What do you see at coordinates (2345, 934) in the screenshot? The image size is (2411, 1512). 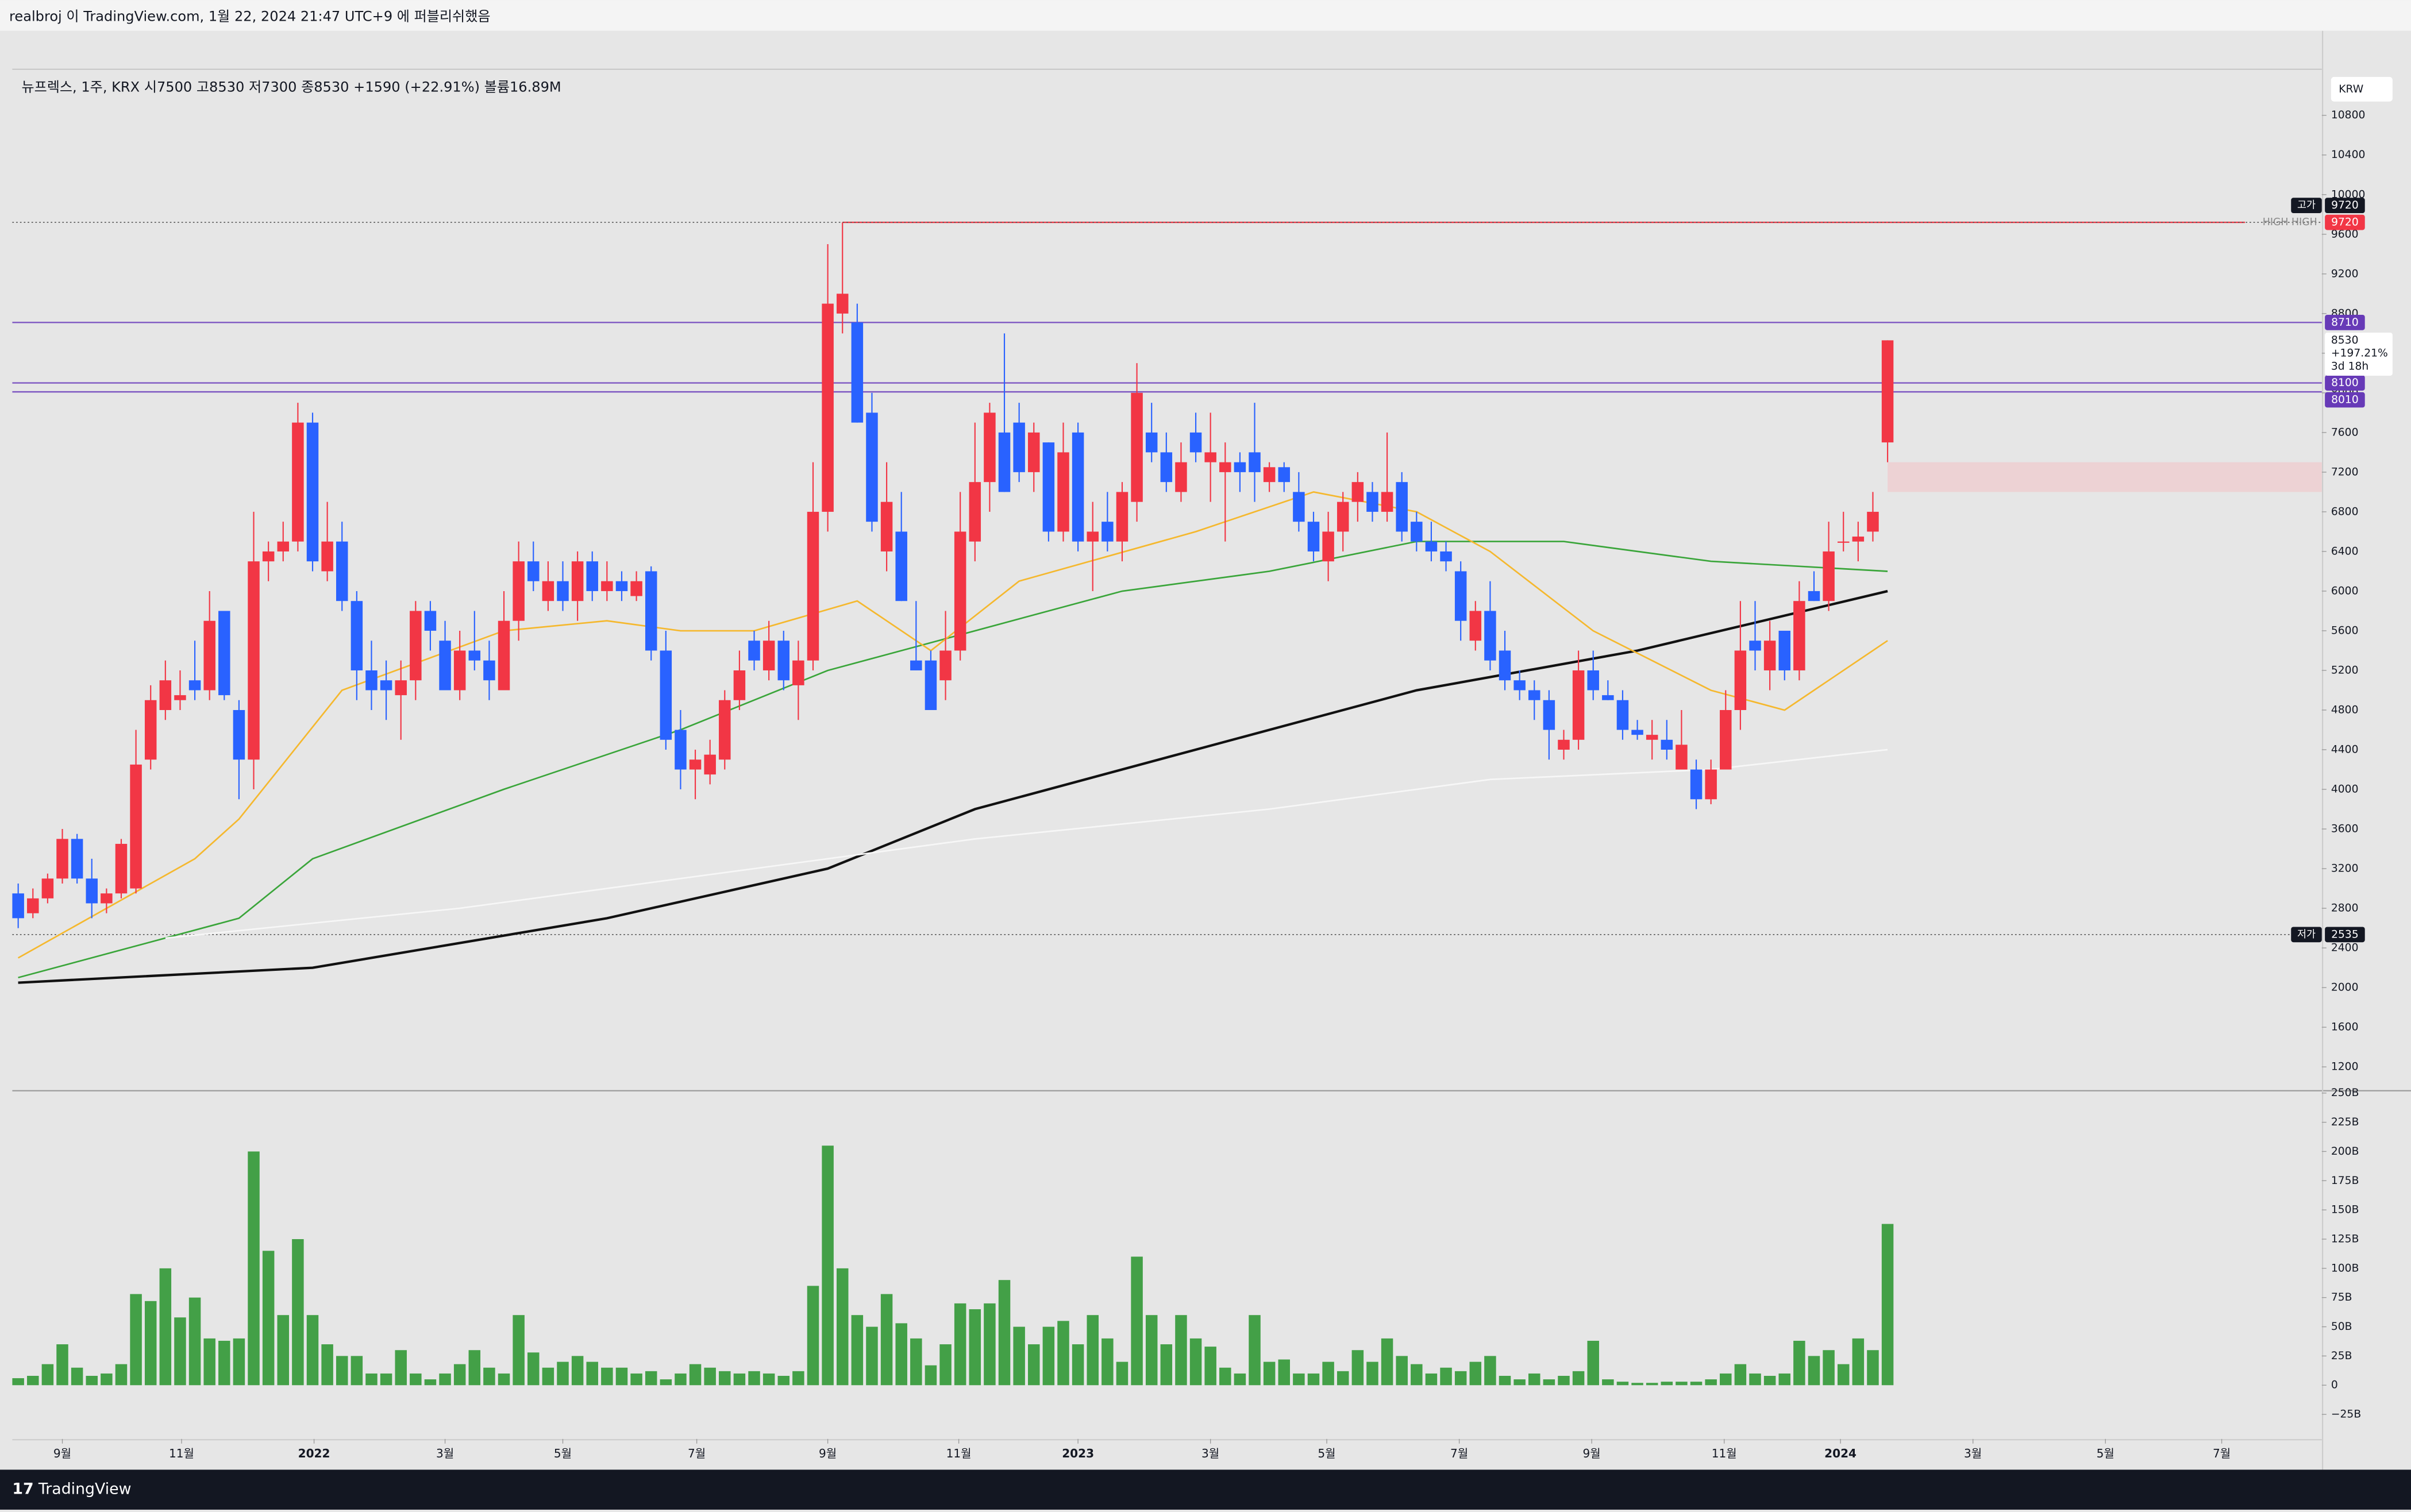 I see `price-badge-value: 2535` at bounding box center [2345, 934].